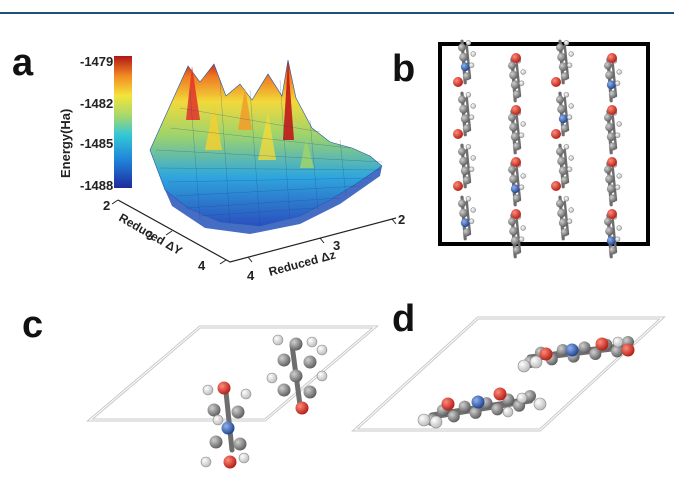  What do you see at coordinates (149, 235) in the screenshot?
I see `axis-y-tick-2: 3` at bounding box center [149, 235].